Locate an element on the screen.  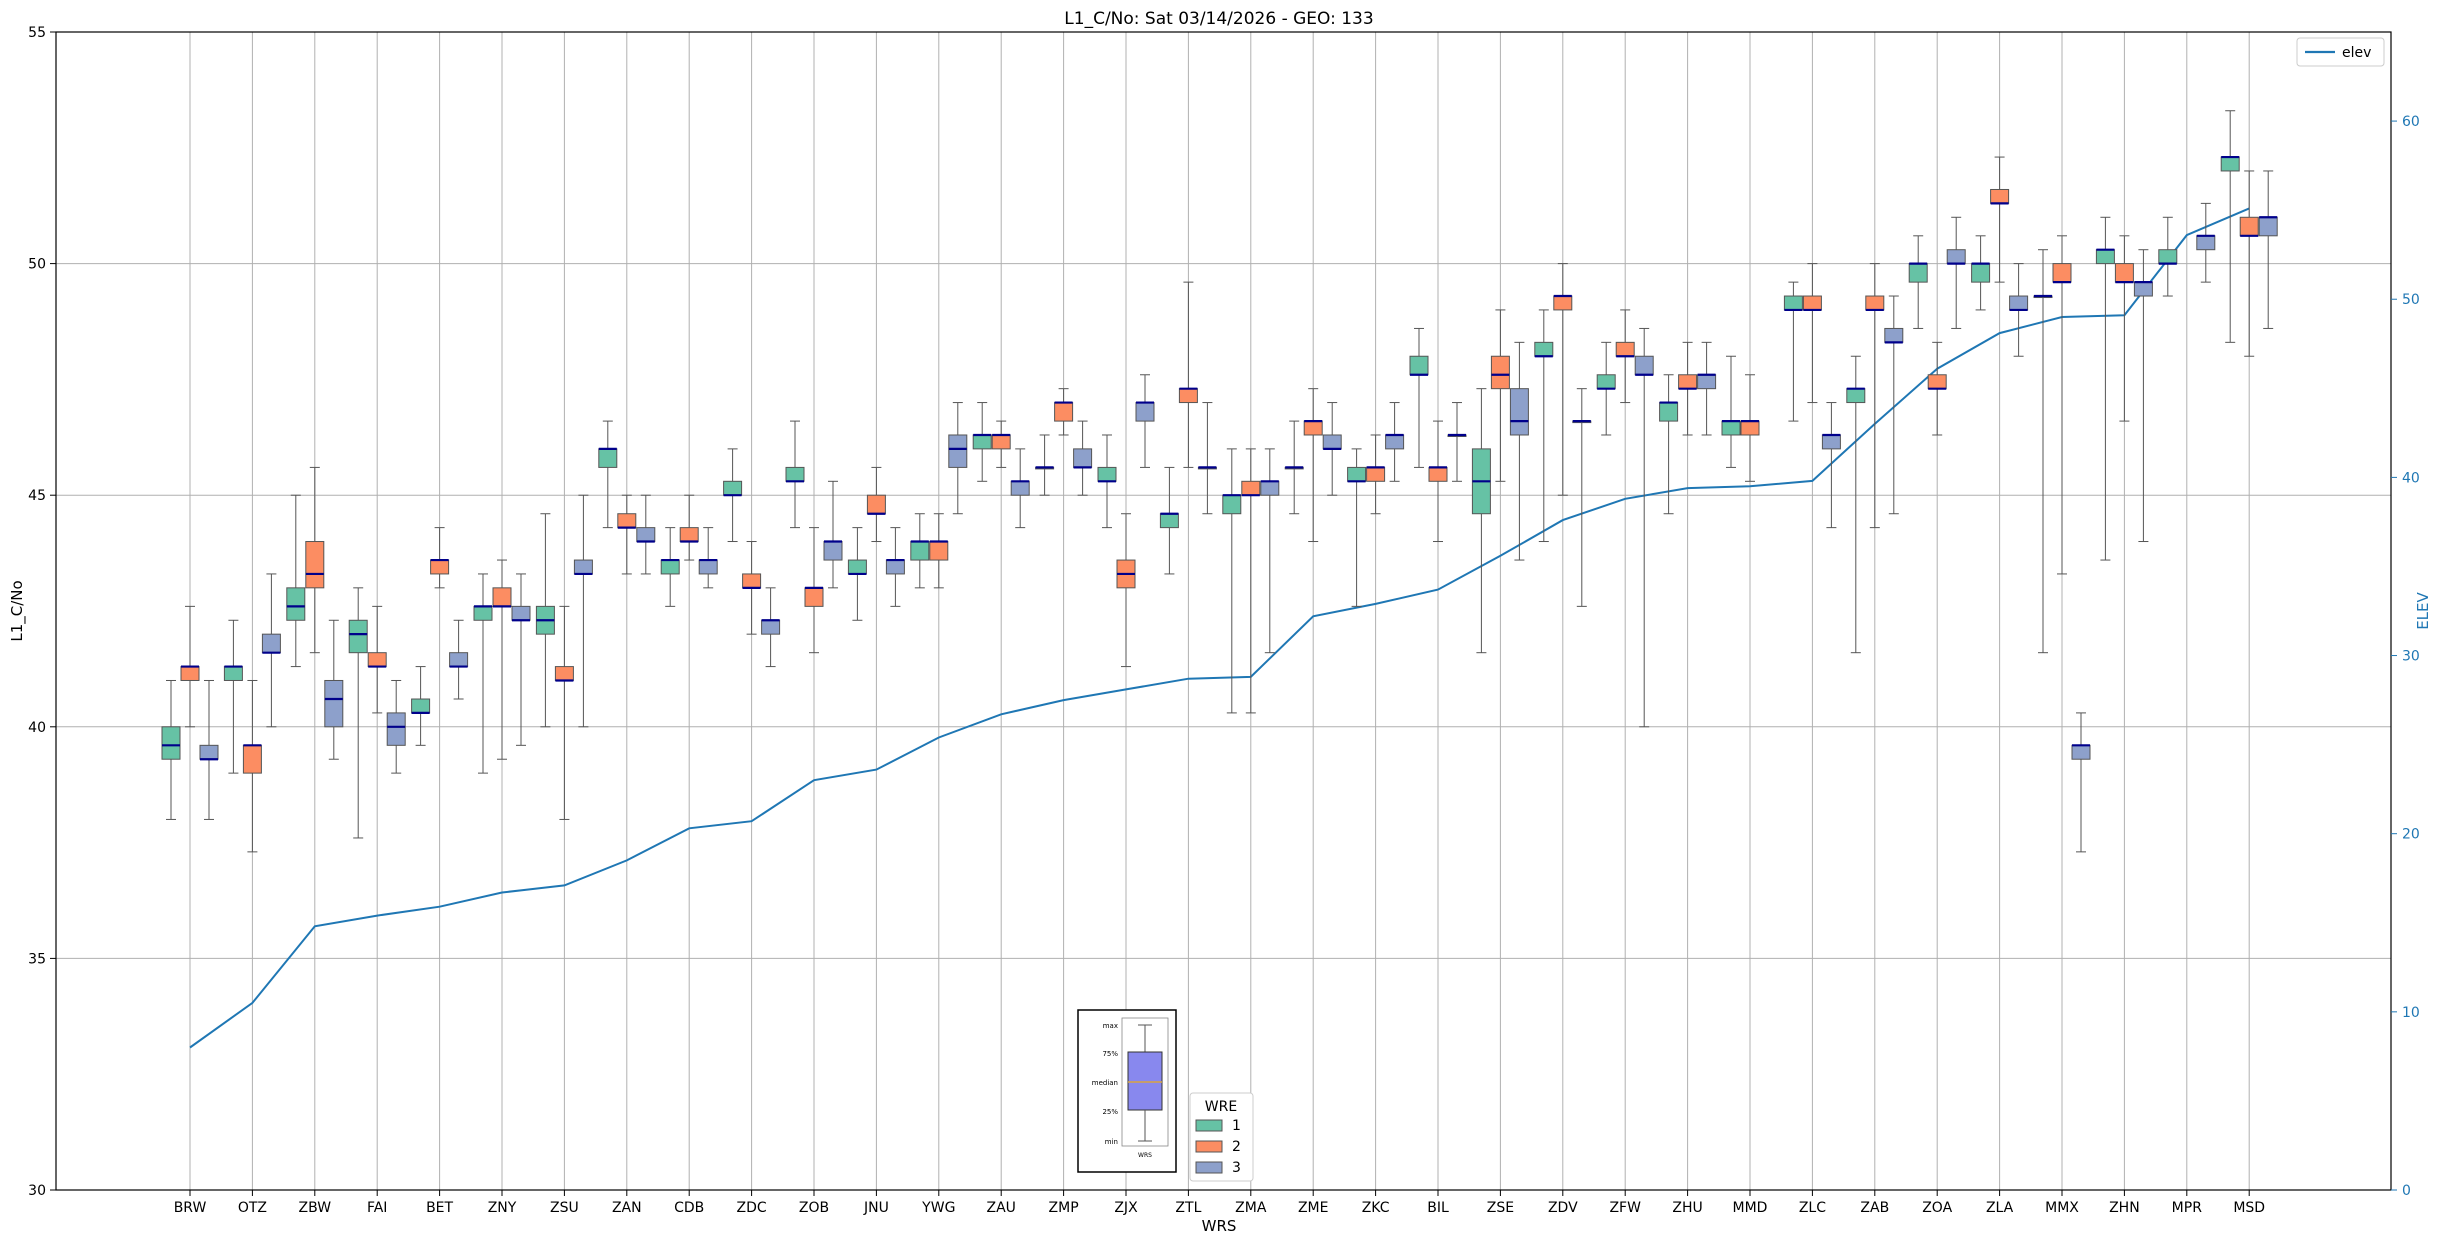
box-FAI-wre2 is located at coordinates (377, 659).